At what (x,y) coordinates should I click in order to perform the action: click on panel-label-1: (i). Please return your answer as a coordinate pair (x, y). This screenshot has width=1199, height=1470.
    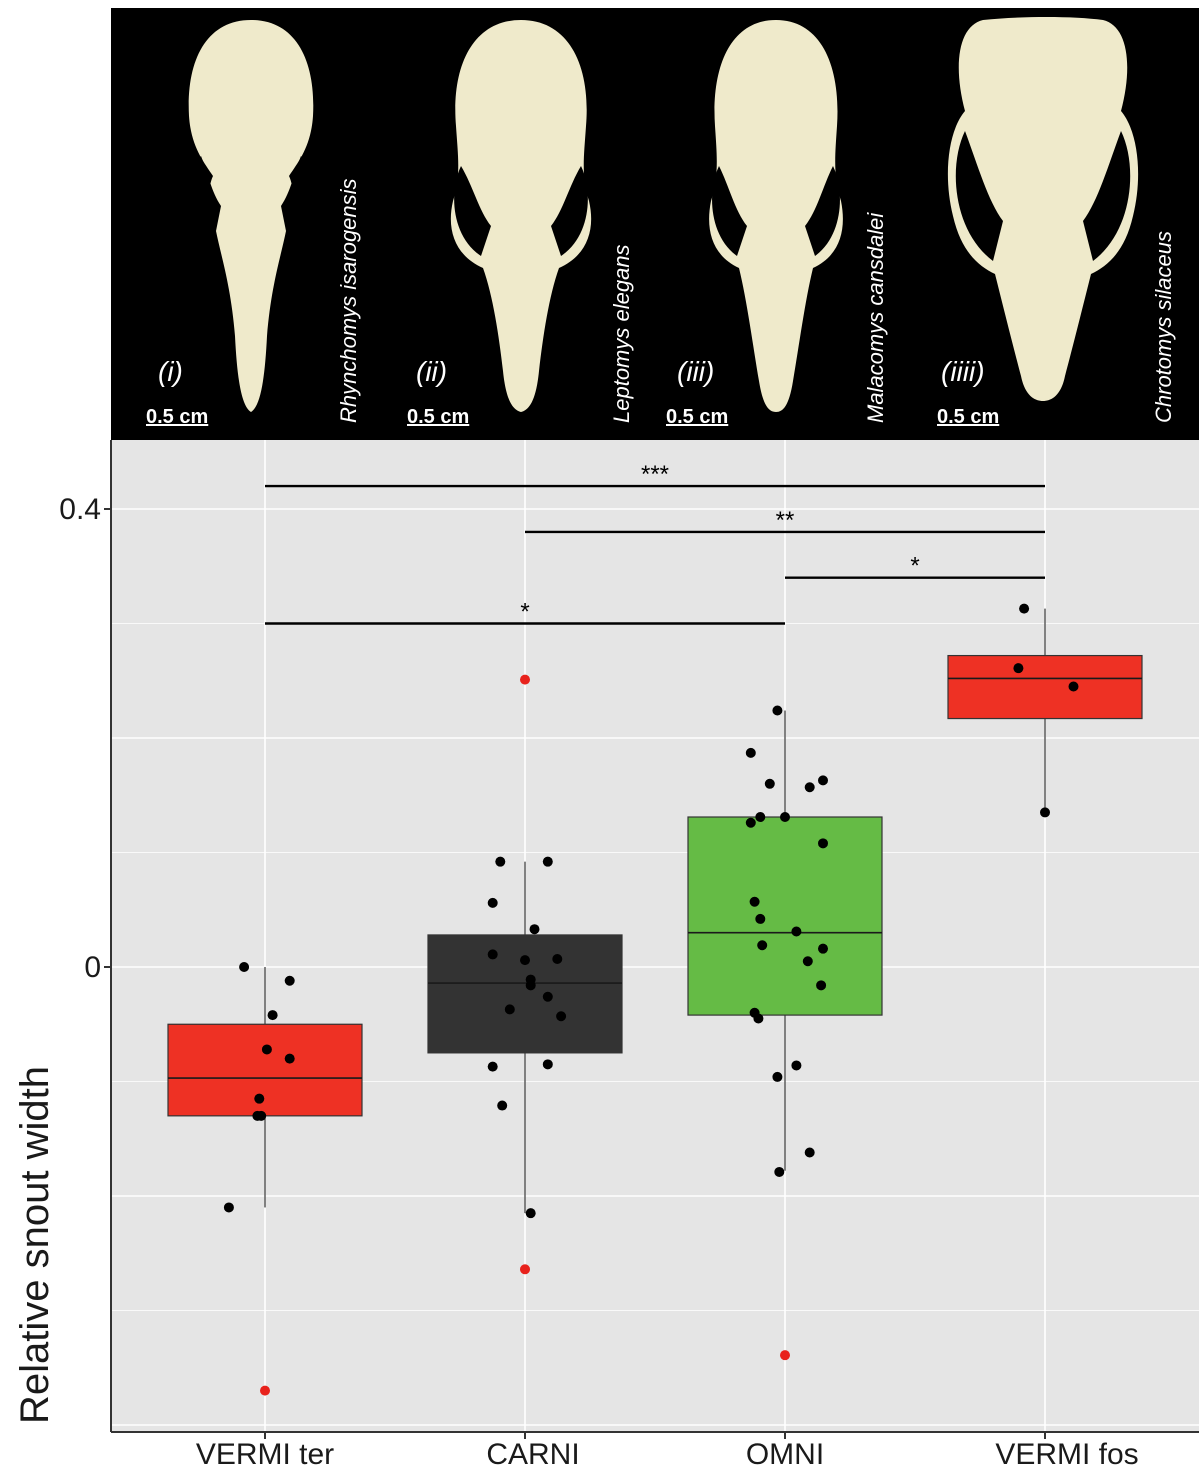
    Looking at the image, I should click on (170, 371).